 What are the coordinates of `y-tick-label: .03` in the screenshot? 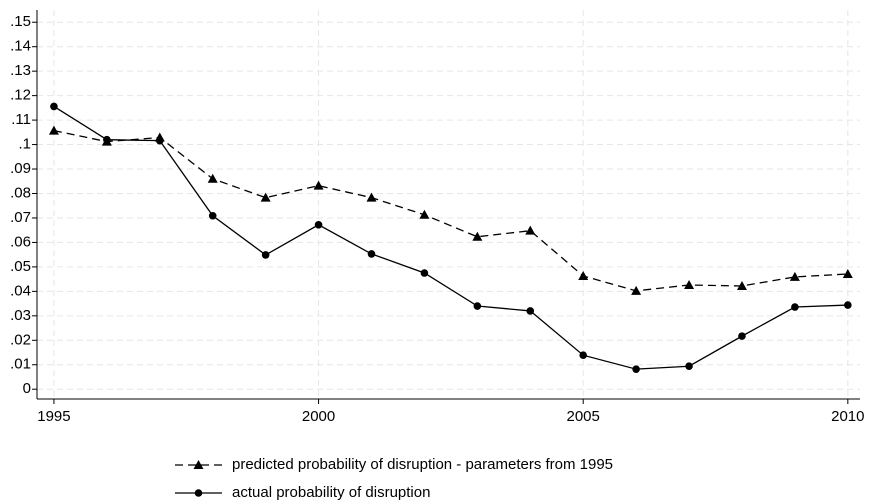 It's located at (20, 315).